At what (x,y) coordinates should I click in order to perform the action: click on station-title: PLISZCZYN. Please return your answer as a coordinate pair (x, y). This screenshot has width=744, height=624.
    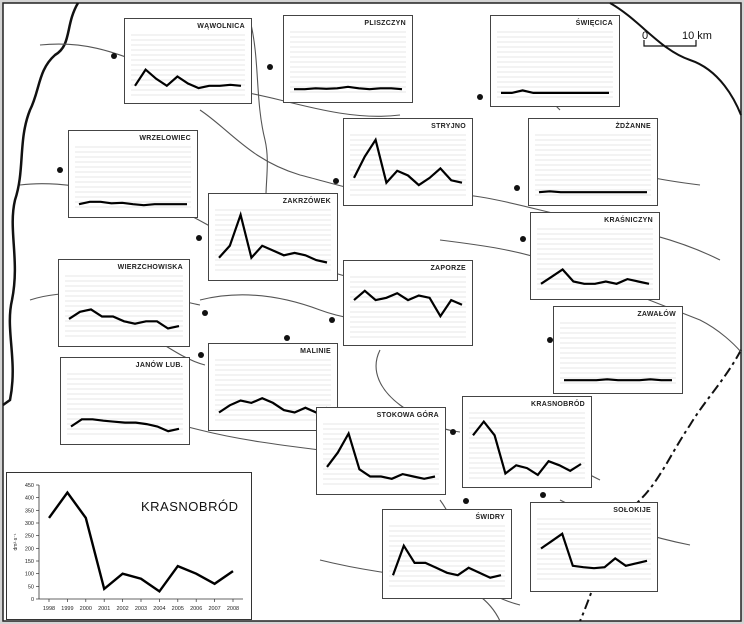
    Looking at the image, I should click on (385, 23).